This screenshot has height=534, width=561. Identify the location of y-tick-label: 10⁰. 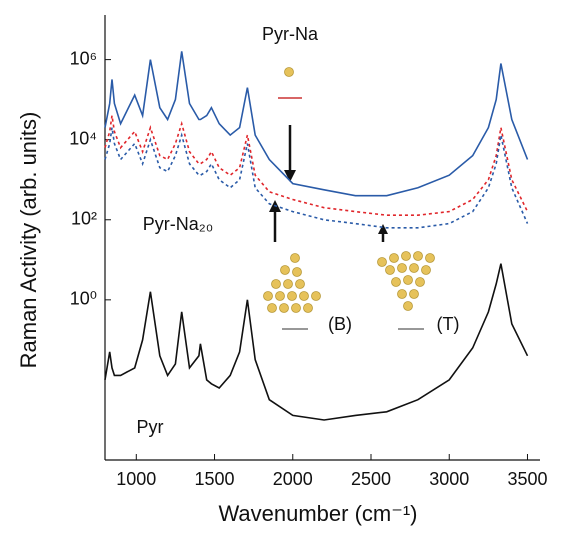
(83, 299).